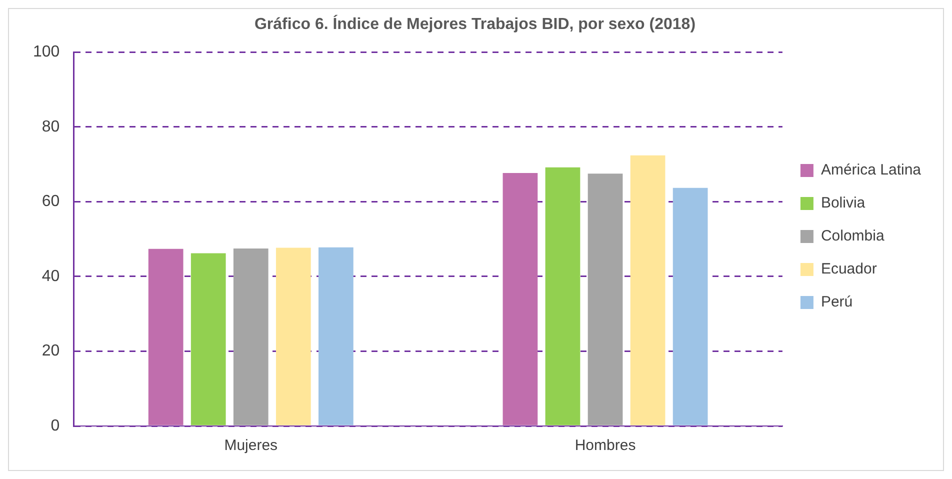 This screenshot has width=952, height=479. I want to click on y-tick-label: 0, so click(55, 425).